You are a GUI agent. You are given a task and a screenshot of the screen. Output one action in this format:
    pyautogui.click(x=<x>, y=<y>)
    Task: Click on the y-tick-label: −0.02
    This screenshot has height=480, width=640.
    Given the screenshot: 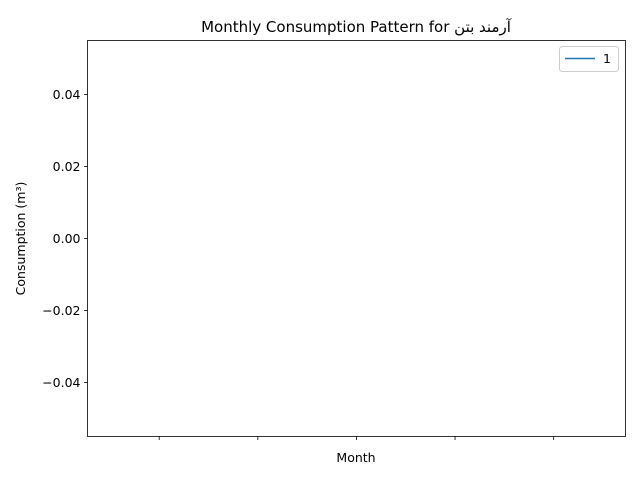 What is the action you would take?
    pyautogui.click(x=61, y=310)
    